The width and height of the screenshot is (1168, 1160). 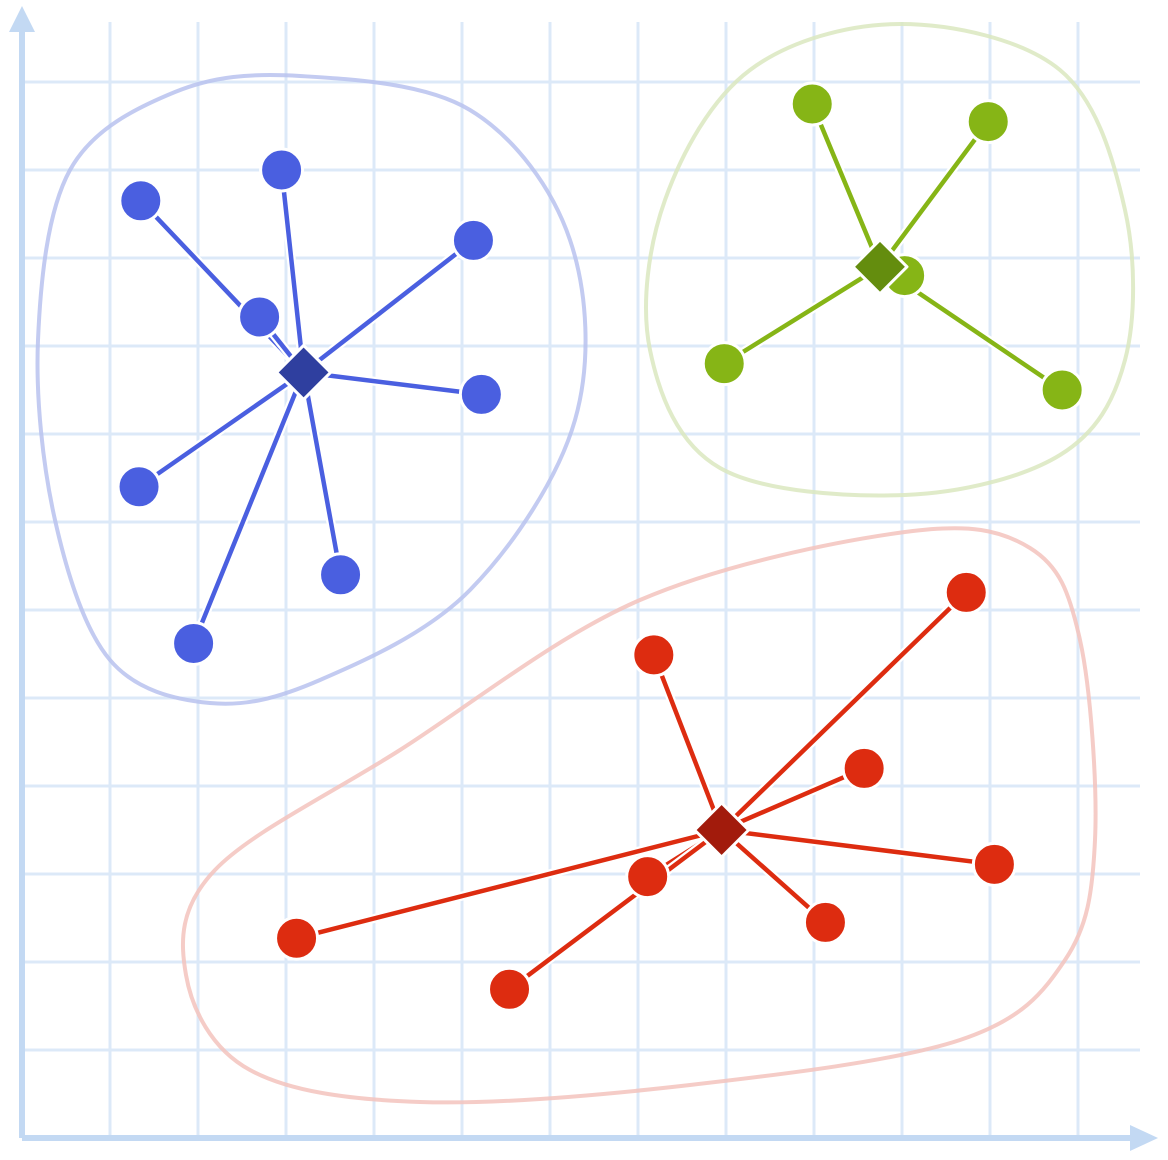 I want to click on x-axis-arrow, so click(x=1144, y=1138).